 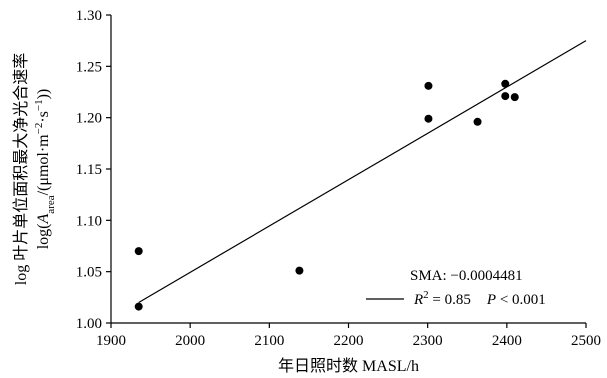 What do you see at coordinates (21, 169) in the screenshot?
I see `y-axis-title-line1: log 叶片单位面积最大净光合速率` at bounding box center [21, 169].